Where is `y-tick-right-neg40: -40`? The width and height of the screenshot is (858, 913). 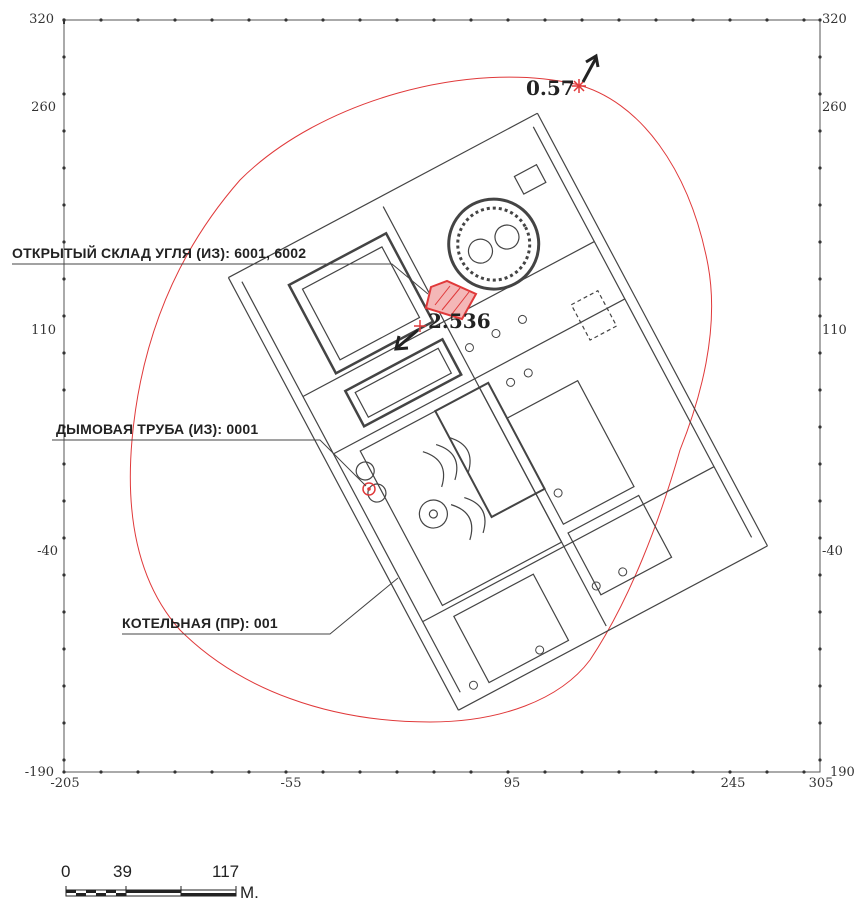
y-tick-right-neg40: -40 is located at coordinates (832, 551).